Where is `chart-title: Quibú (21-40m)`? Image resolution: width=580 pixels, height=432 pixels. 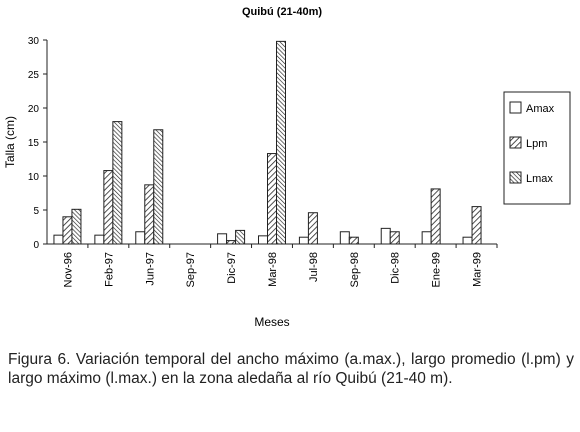
chart-title: Quibú (21-40m) is located at coordinates (282, 12).